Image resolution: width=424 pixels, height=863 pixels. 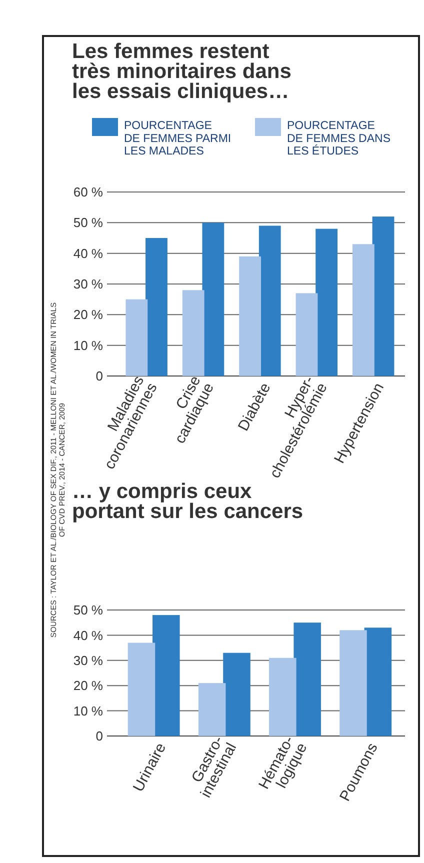 I want to click on y-tick-label: 60 %, so click(x=88, y=192).